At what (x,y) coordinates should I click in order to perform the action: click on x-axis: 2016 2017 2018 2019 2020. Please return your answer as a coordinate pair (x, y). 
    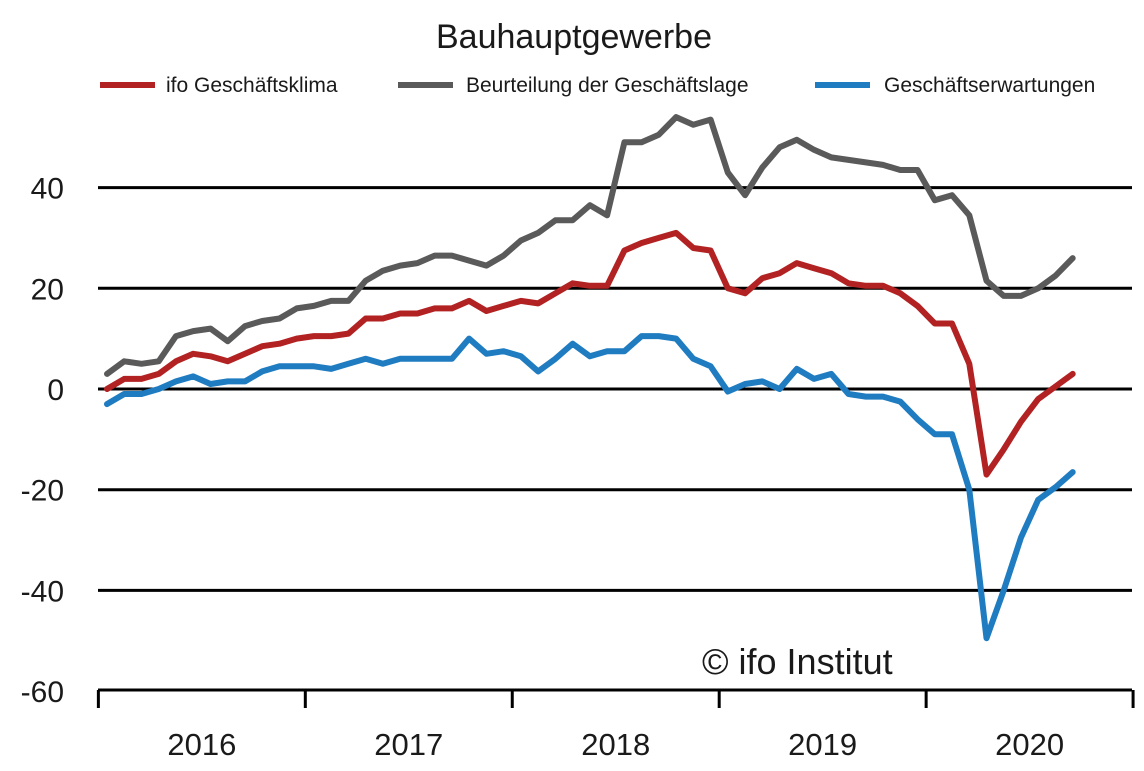
    Looking at the image, I should click on (615, 725).